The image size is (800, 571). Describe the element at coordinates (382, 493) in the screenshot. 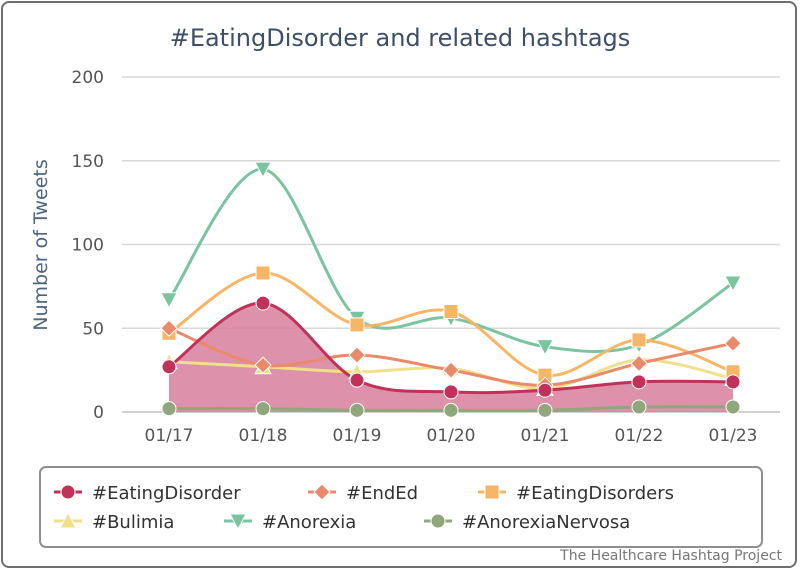

I see `legend-label: #EndEd` at that location.